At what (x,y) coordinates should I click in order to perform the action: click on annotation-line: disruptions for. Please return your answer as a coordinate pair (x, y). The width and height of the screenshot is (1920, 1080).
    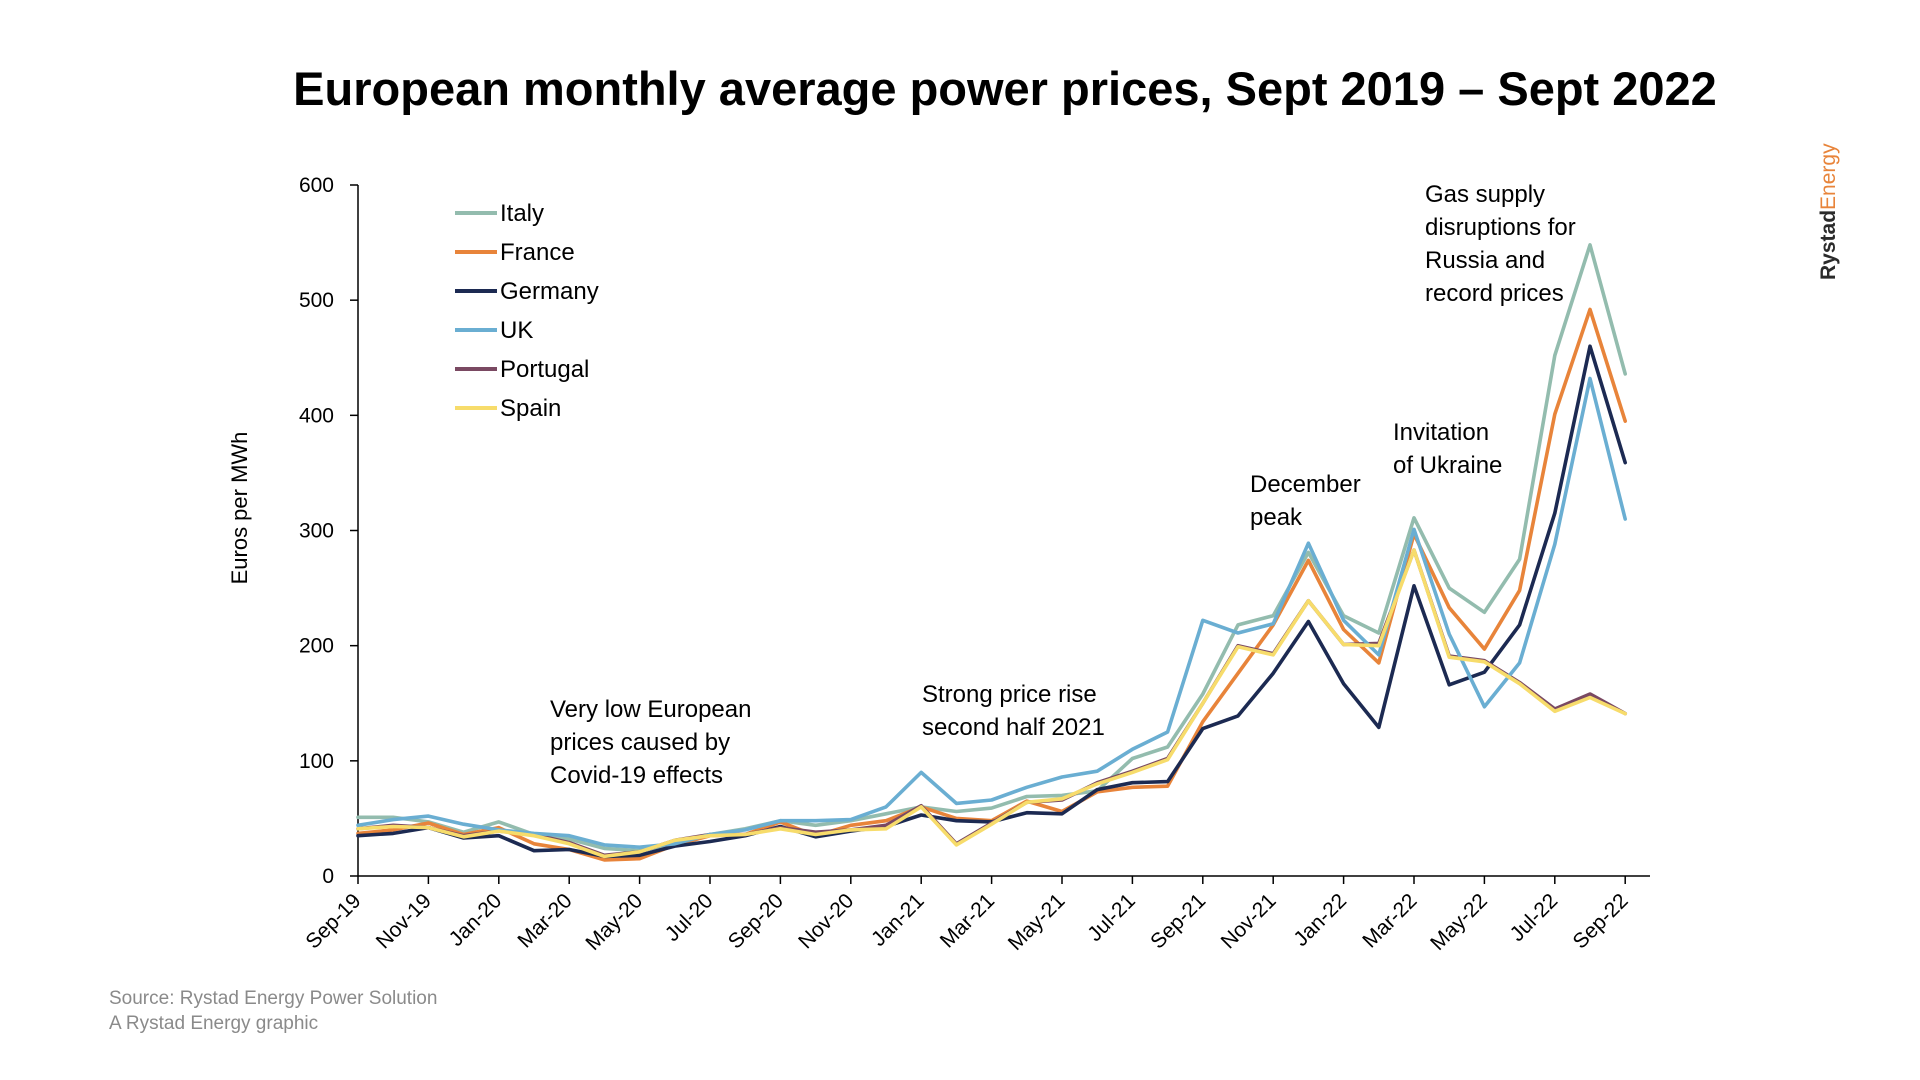
    Looking at the image, I should click on (1500, 227).